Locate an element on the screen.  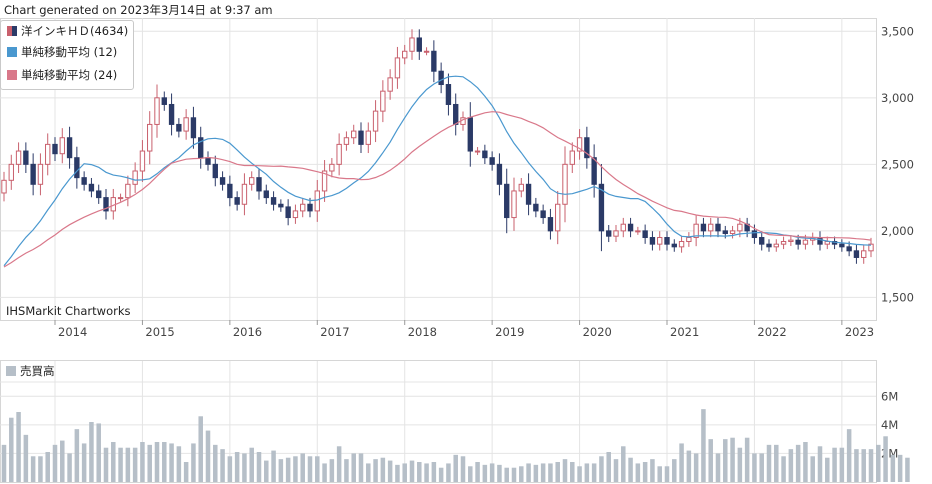
volume-tick-label: 6M is located at coordinates (889, 396).